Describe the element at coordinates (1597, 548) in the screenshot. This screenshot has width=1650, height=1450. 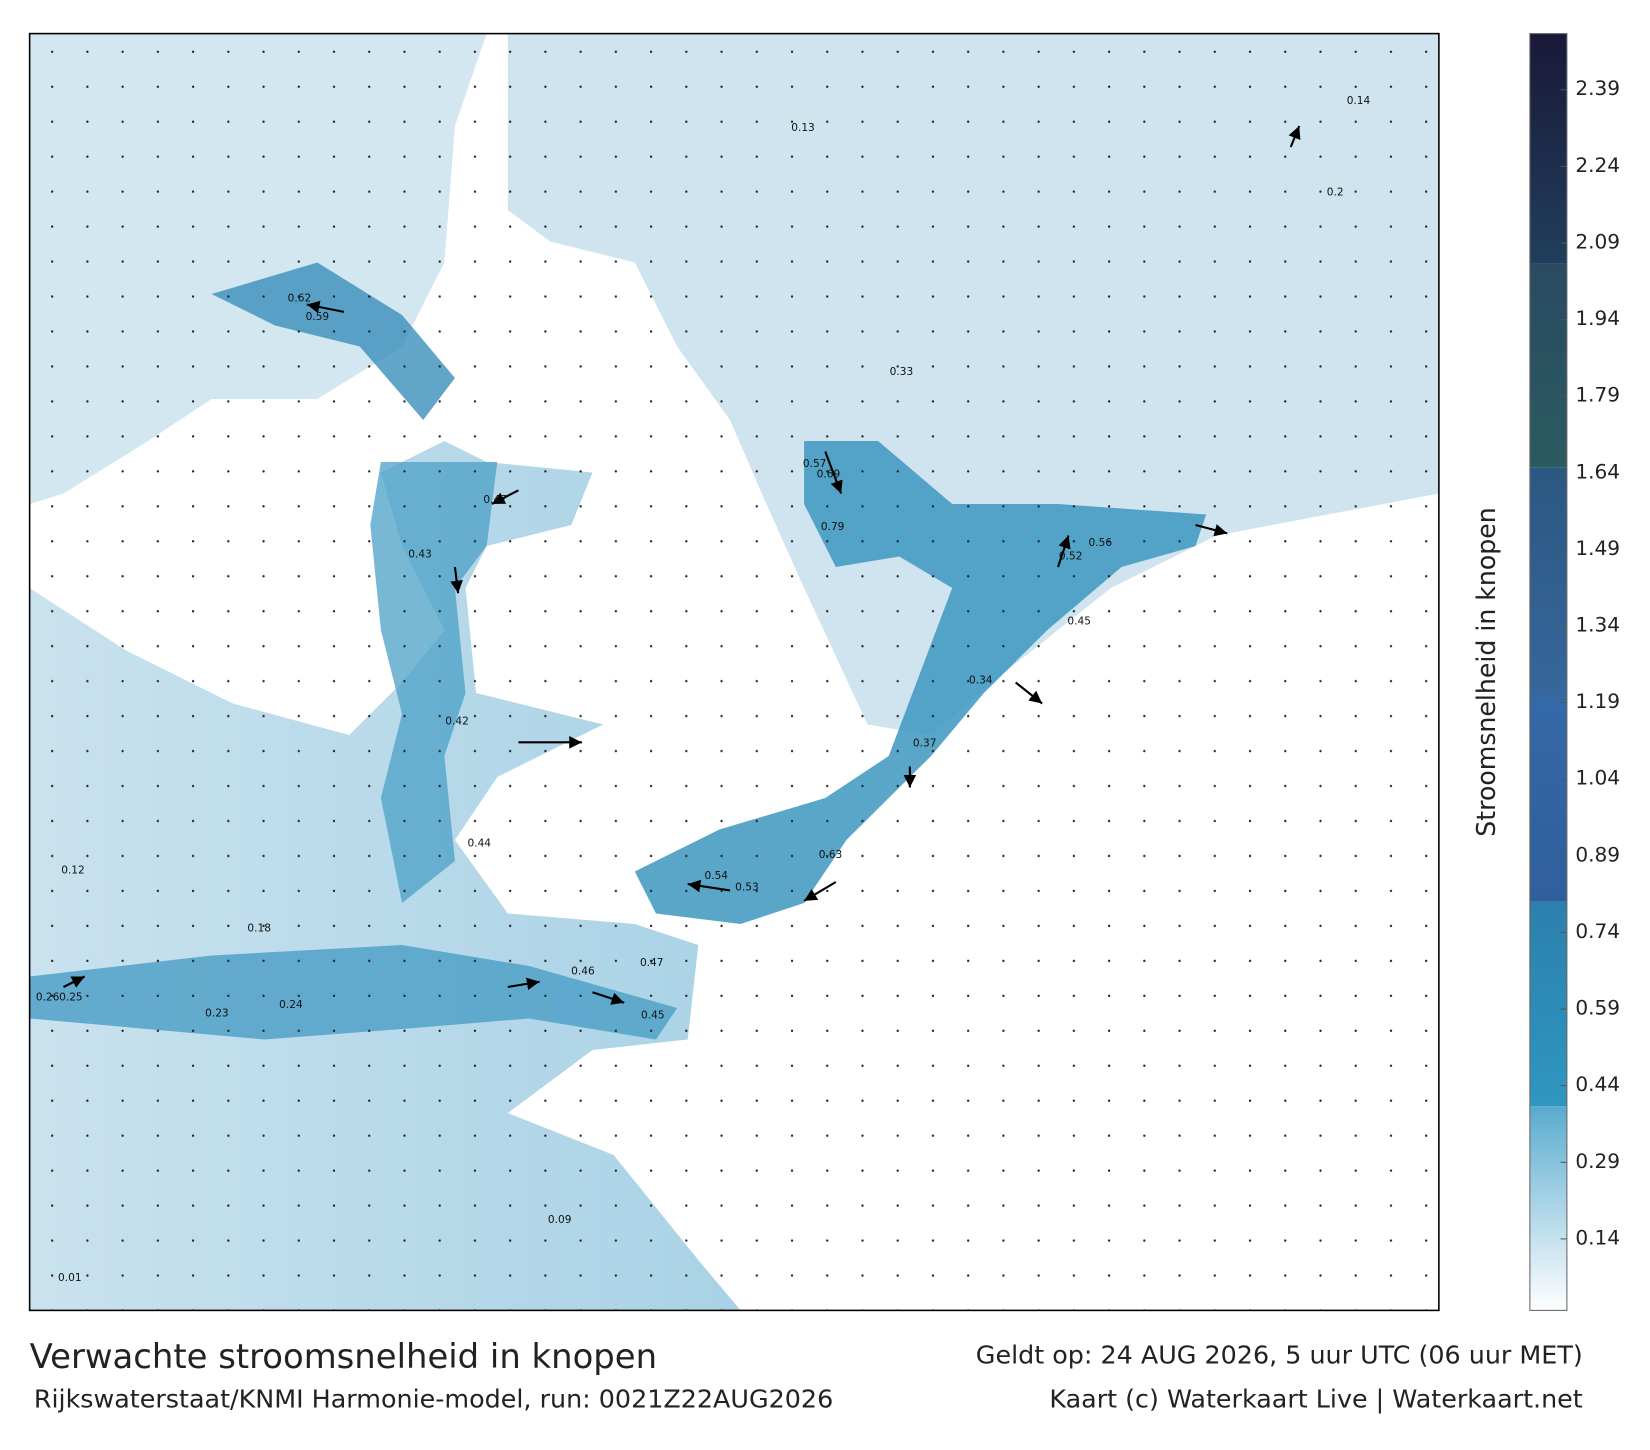
I see `colorbar-tick-label: 1.49` at that location.